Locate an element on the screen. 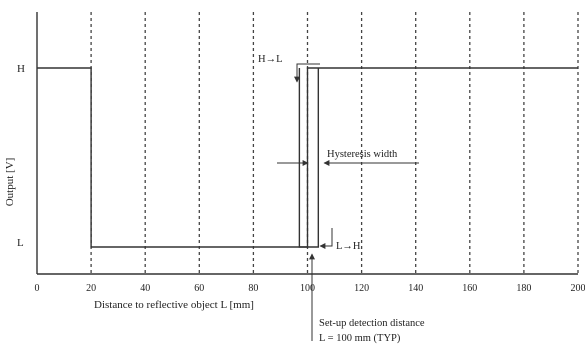 The image size is (585, 347). x-tick-label-120: 120 is located at coordinates (361, 288).